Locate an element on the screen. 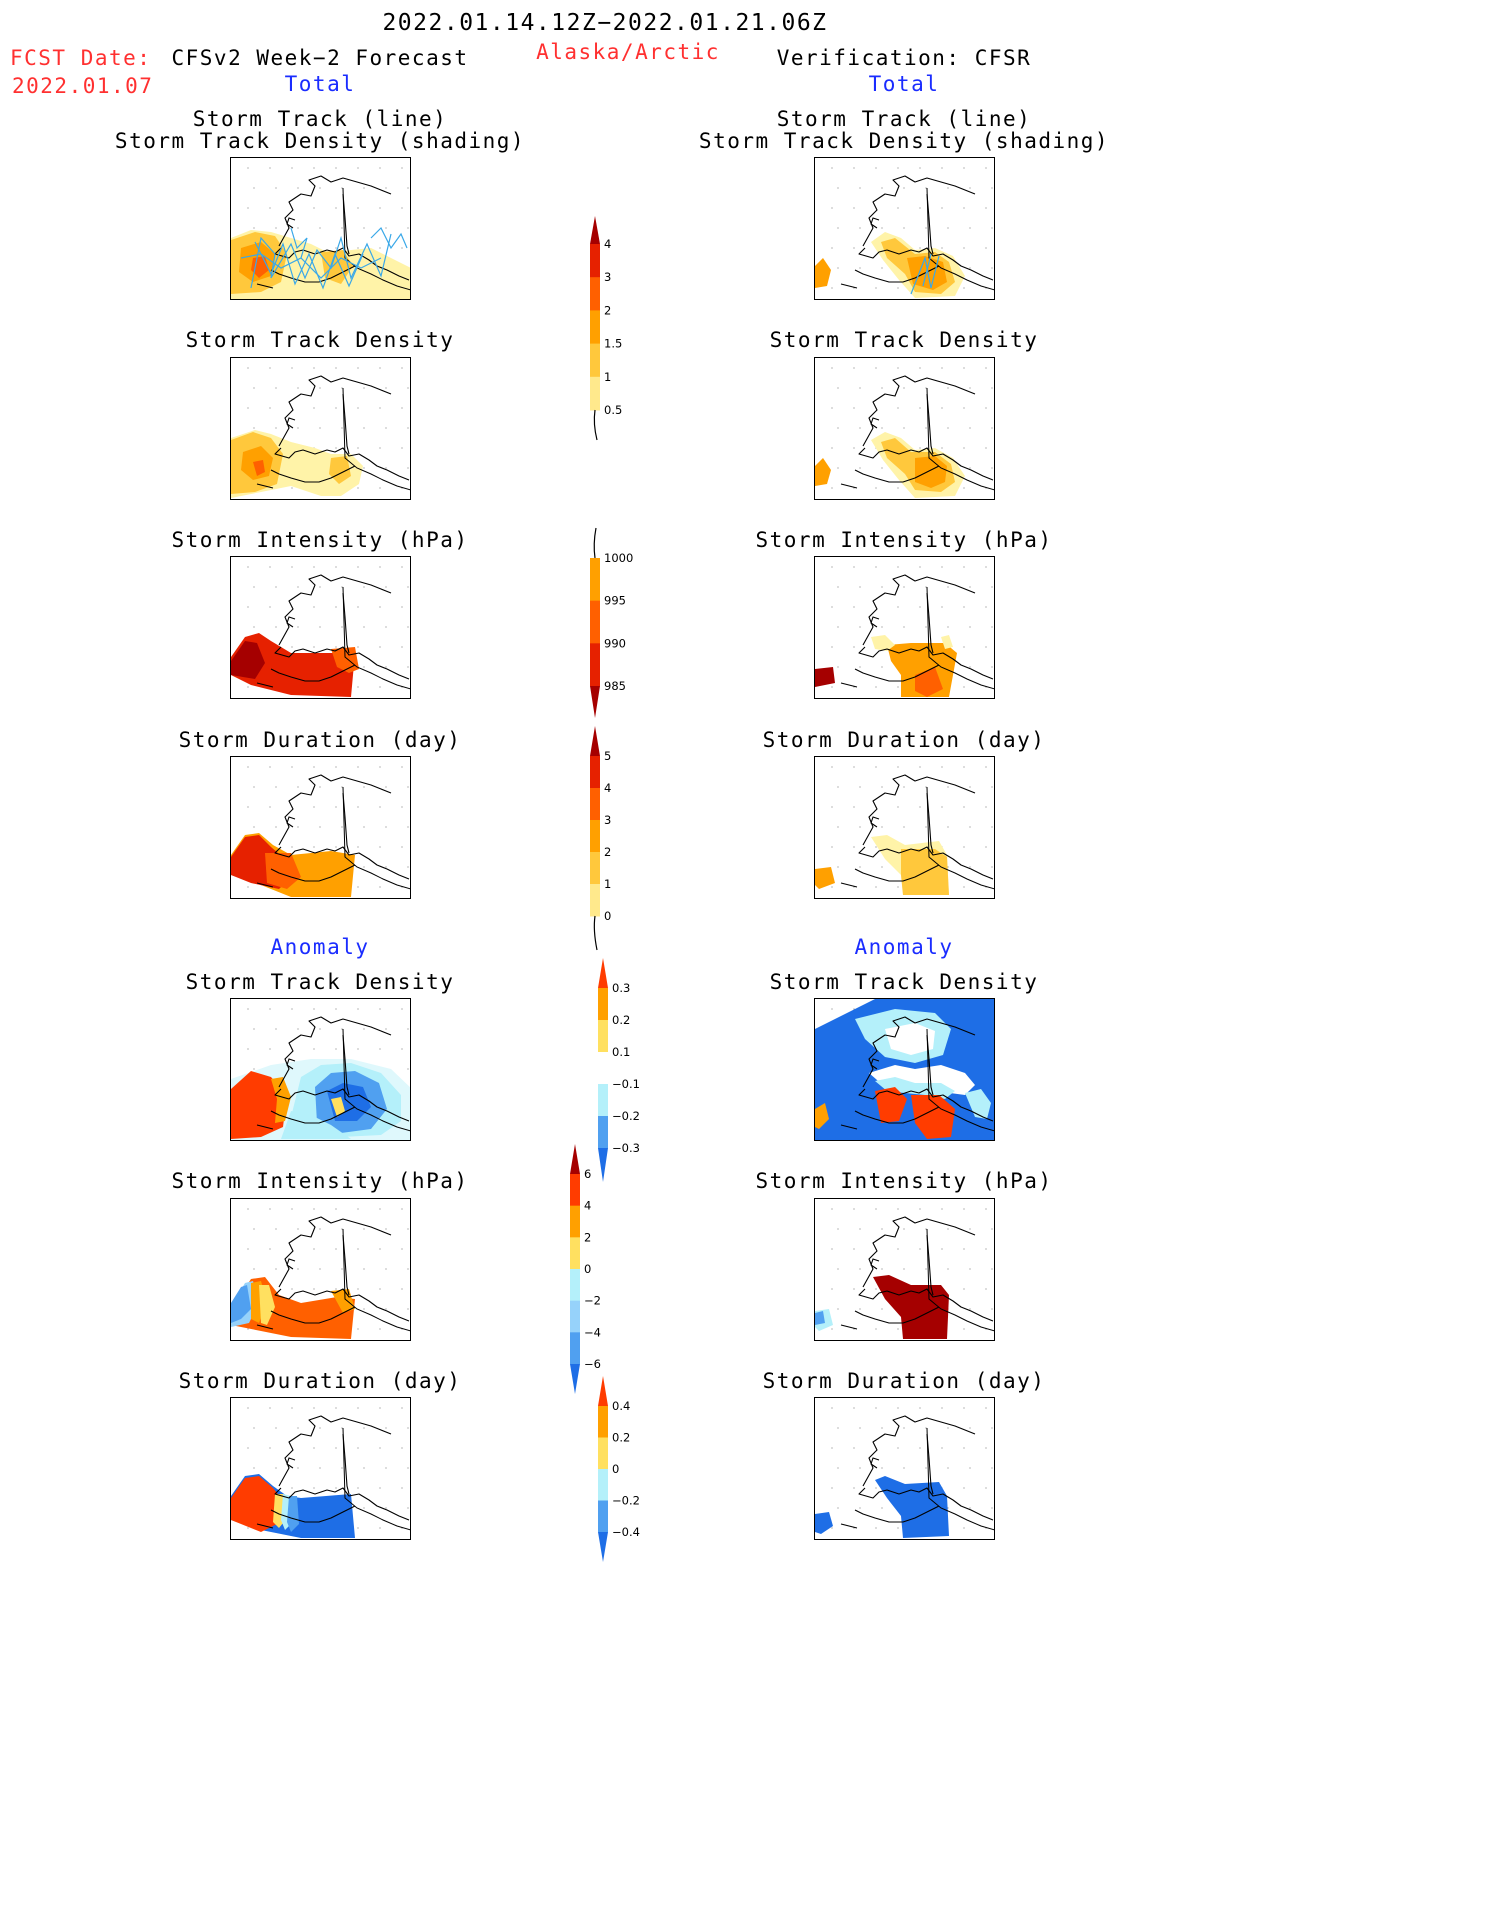 The height and width of the screenshot is (1925, 1487). colorbar-bottom-tip is located at coordinates (595, 702).